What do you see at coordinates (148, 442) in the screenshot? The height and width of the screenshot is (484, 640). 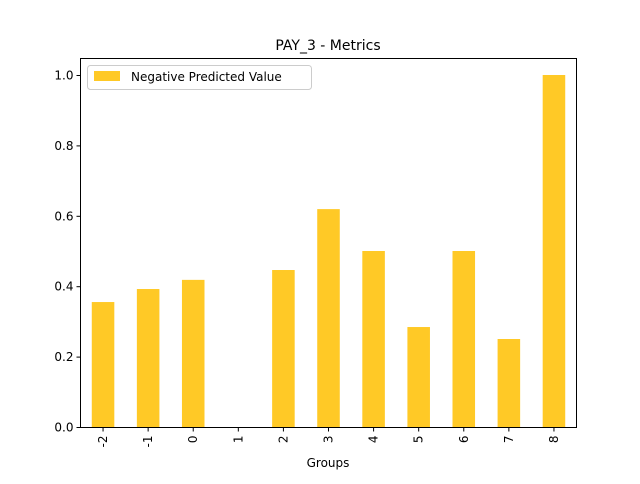 I see `x-tick-label: -1` at bounding box center [148, 442].